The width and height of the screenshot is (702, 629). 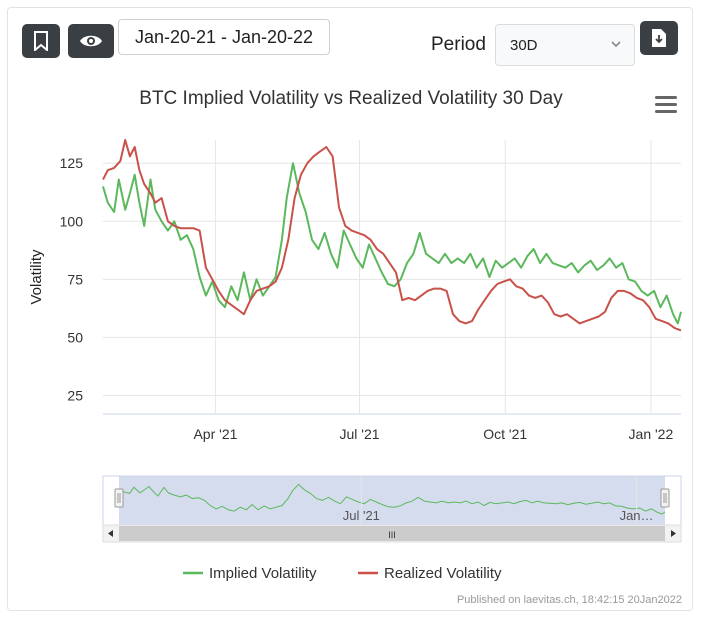 I want to click on chevron-down-icon, so click(x=616, y=44).